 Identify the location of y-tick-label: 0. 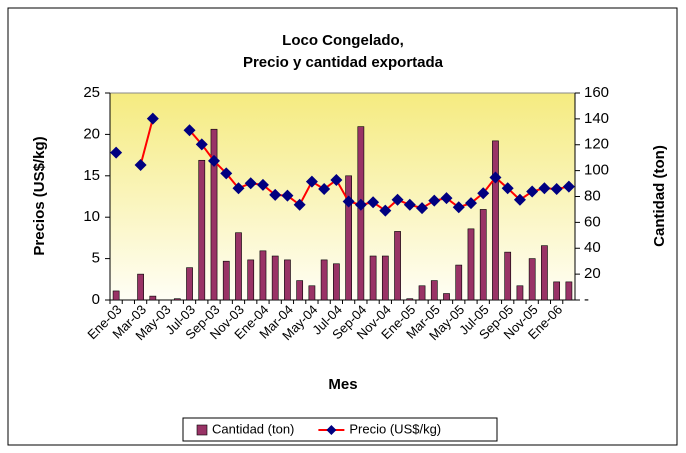
(96, 299).